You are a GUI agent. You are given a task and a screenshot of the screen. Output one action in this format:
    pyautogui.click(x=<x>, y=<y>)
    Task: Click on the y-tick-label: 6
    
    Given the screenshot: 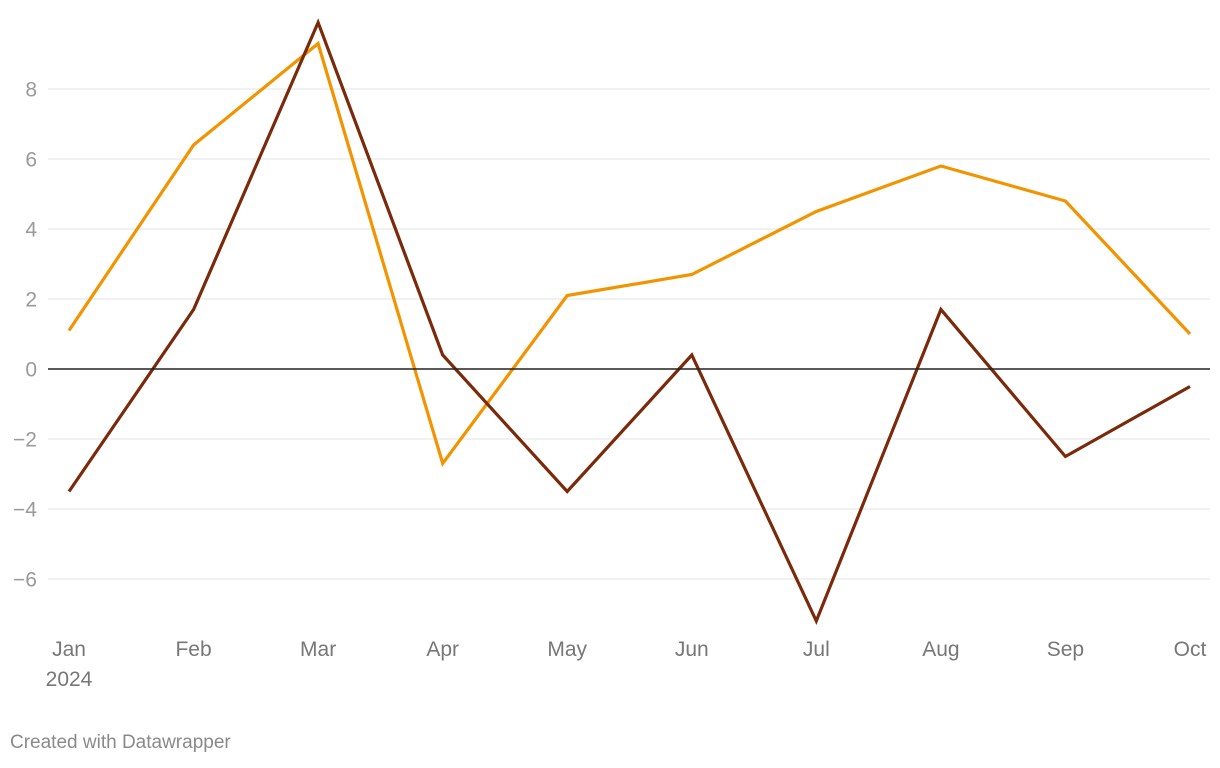 What is the action you would take?
    pyautogui.click(x=31, y=160)
    